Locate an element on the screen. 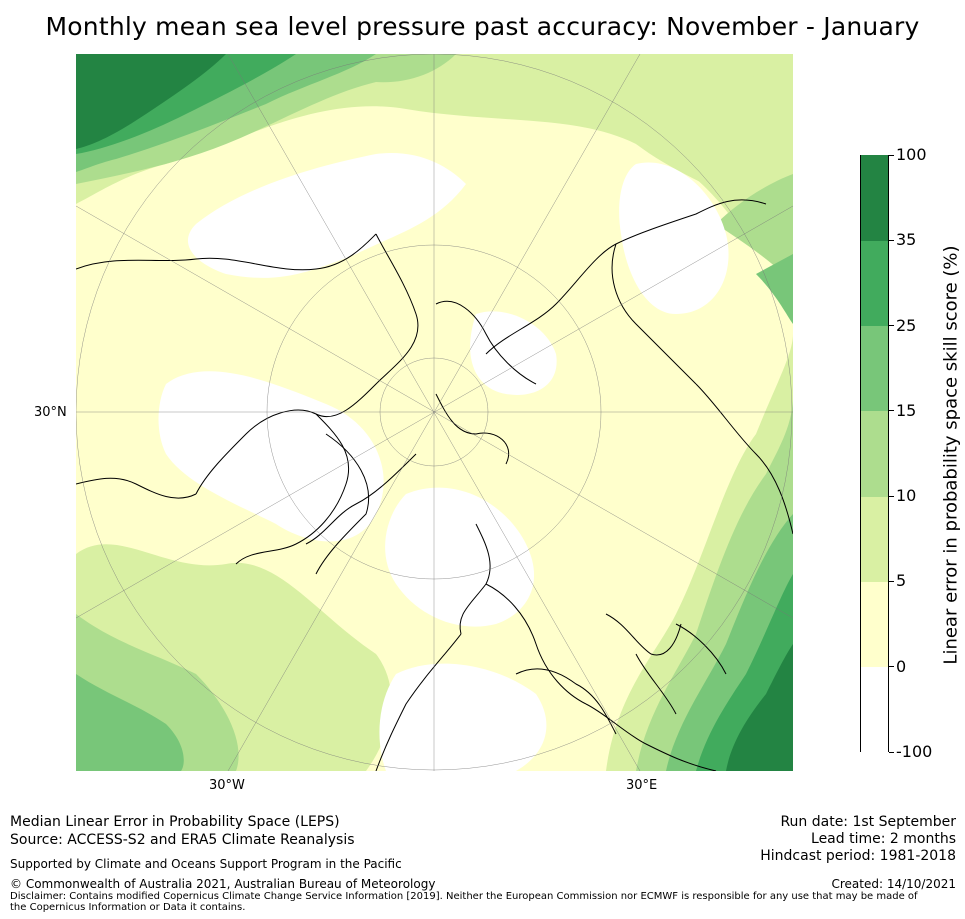 This screenshot has height=919, width=965. colorbar-tick-label: 0 is located at coordinates (901, 666).